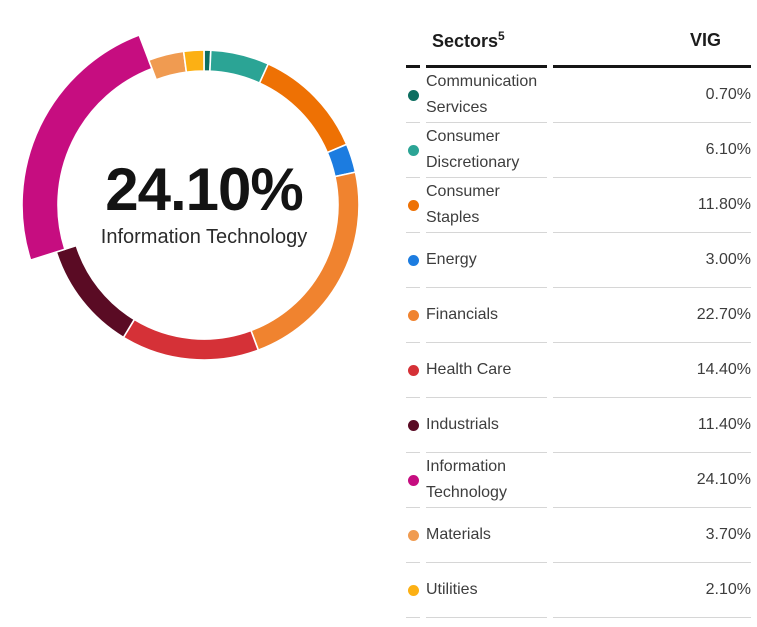 The image size is (757, 627). Describe the element at coordinates (239, 67) in the screenshot. I see `donut-segment-consumer-discretionary` at that location.